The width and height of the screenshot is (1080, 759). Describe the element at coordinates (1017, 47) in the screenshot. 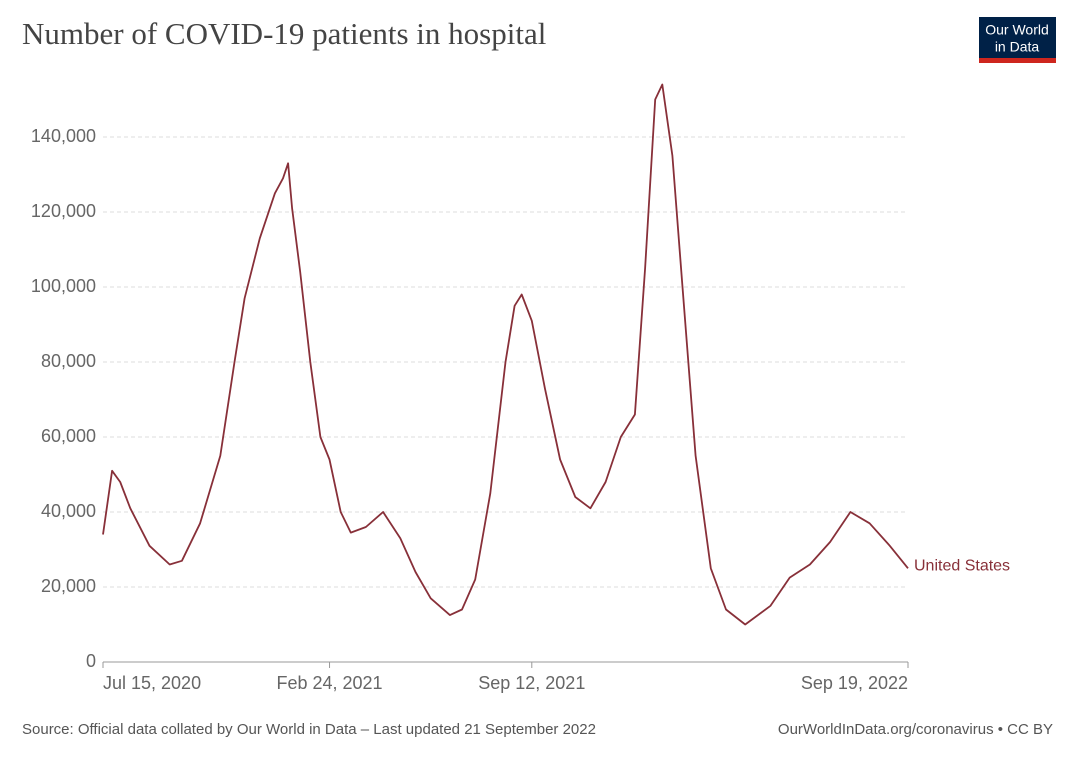

I see `logo-text: in Data` at that location.